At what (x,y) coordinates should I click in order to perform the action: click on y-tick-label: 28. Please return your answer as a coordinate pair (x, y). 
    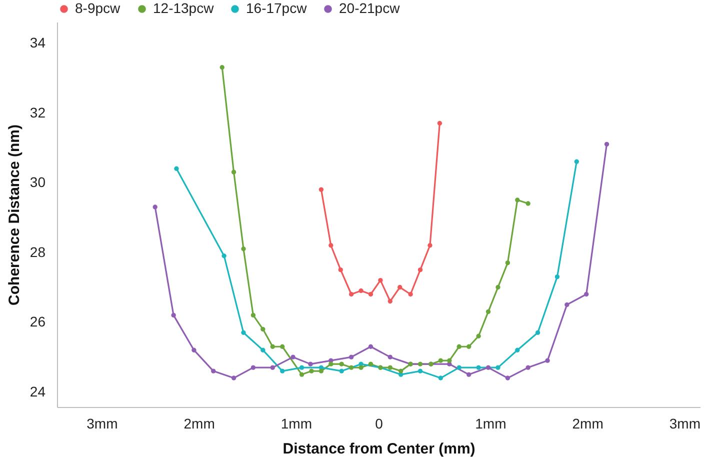
    Looking at the image, I should click on (38, 252).